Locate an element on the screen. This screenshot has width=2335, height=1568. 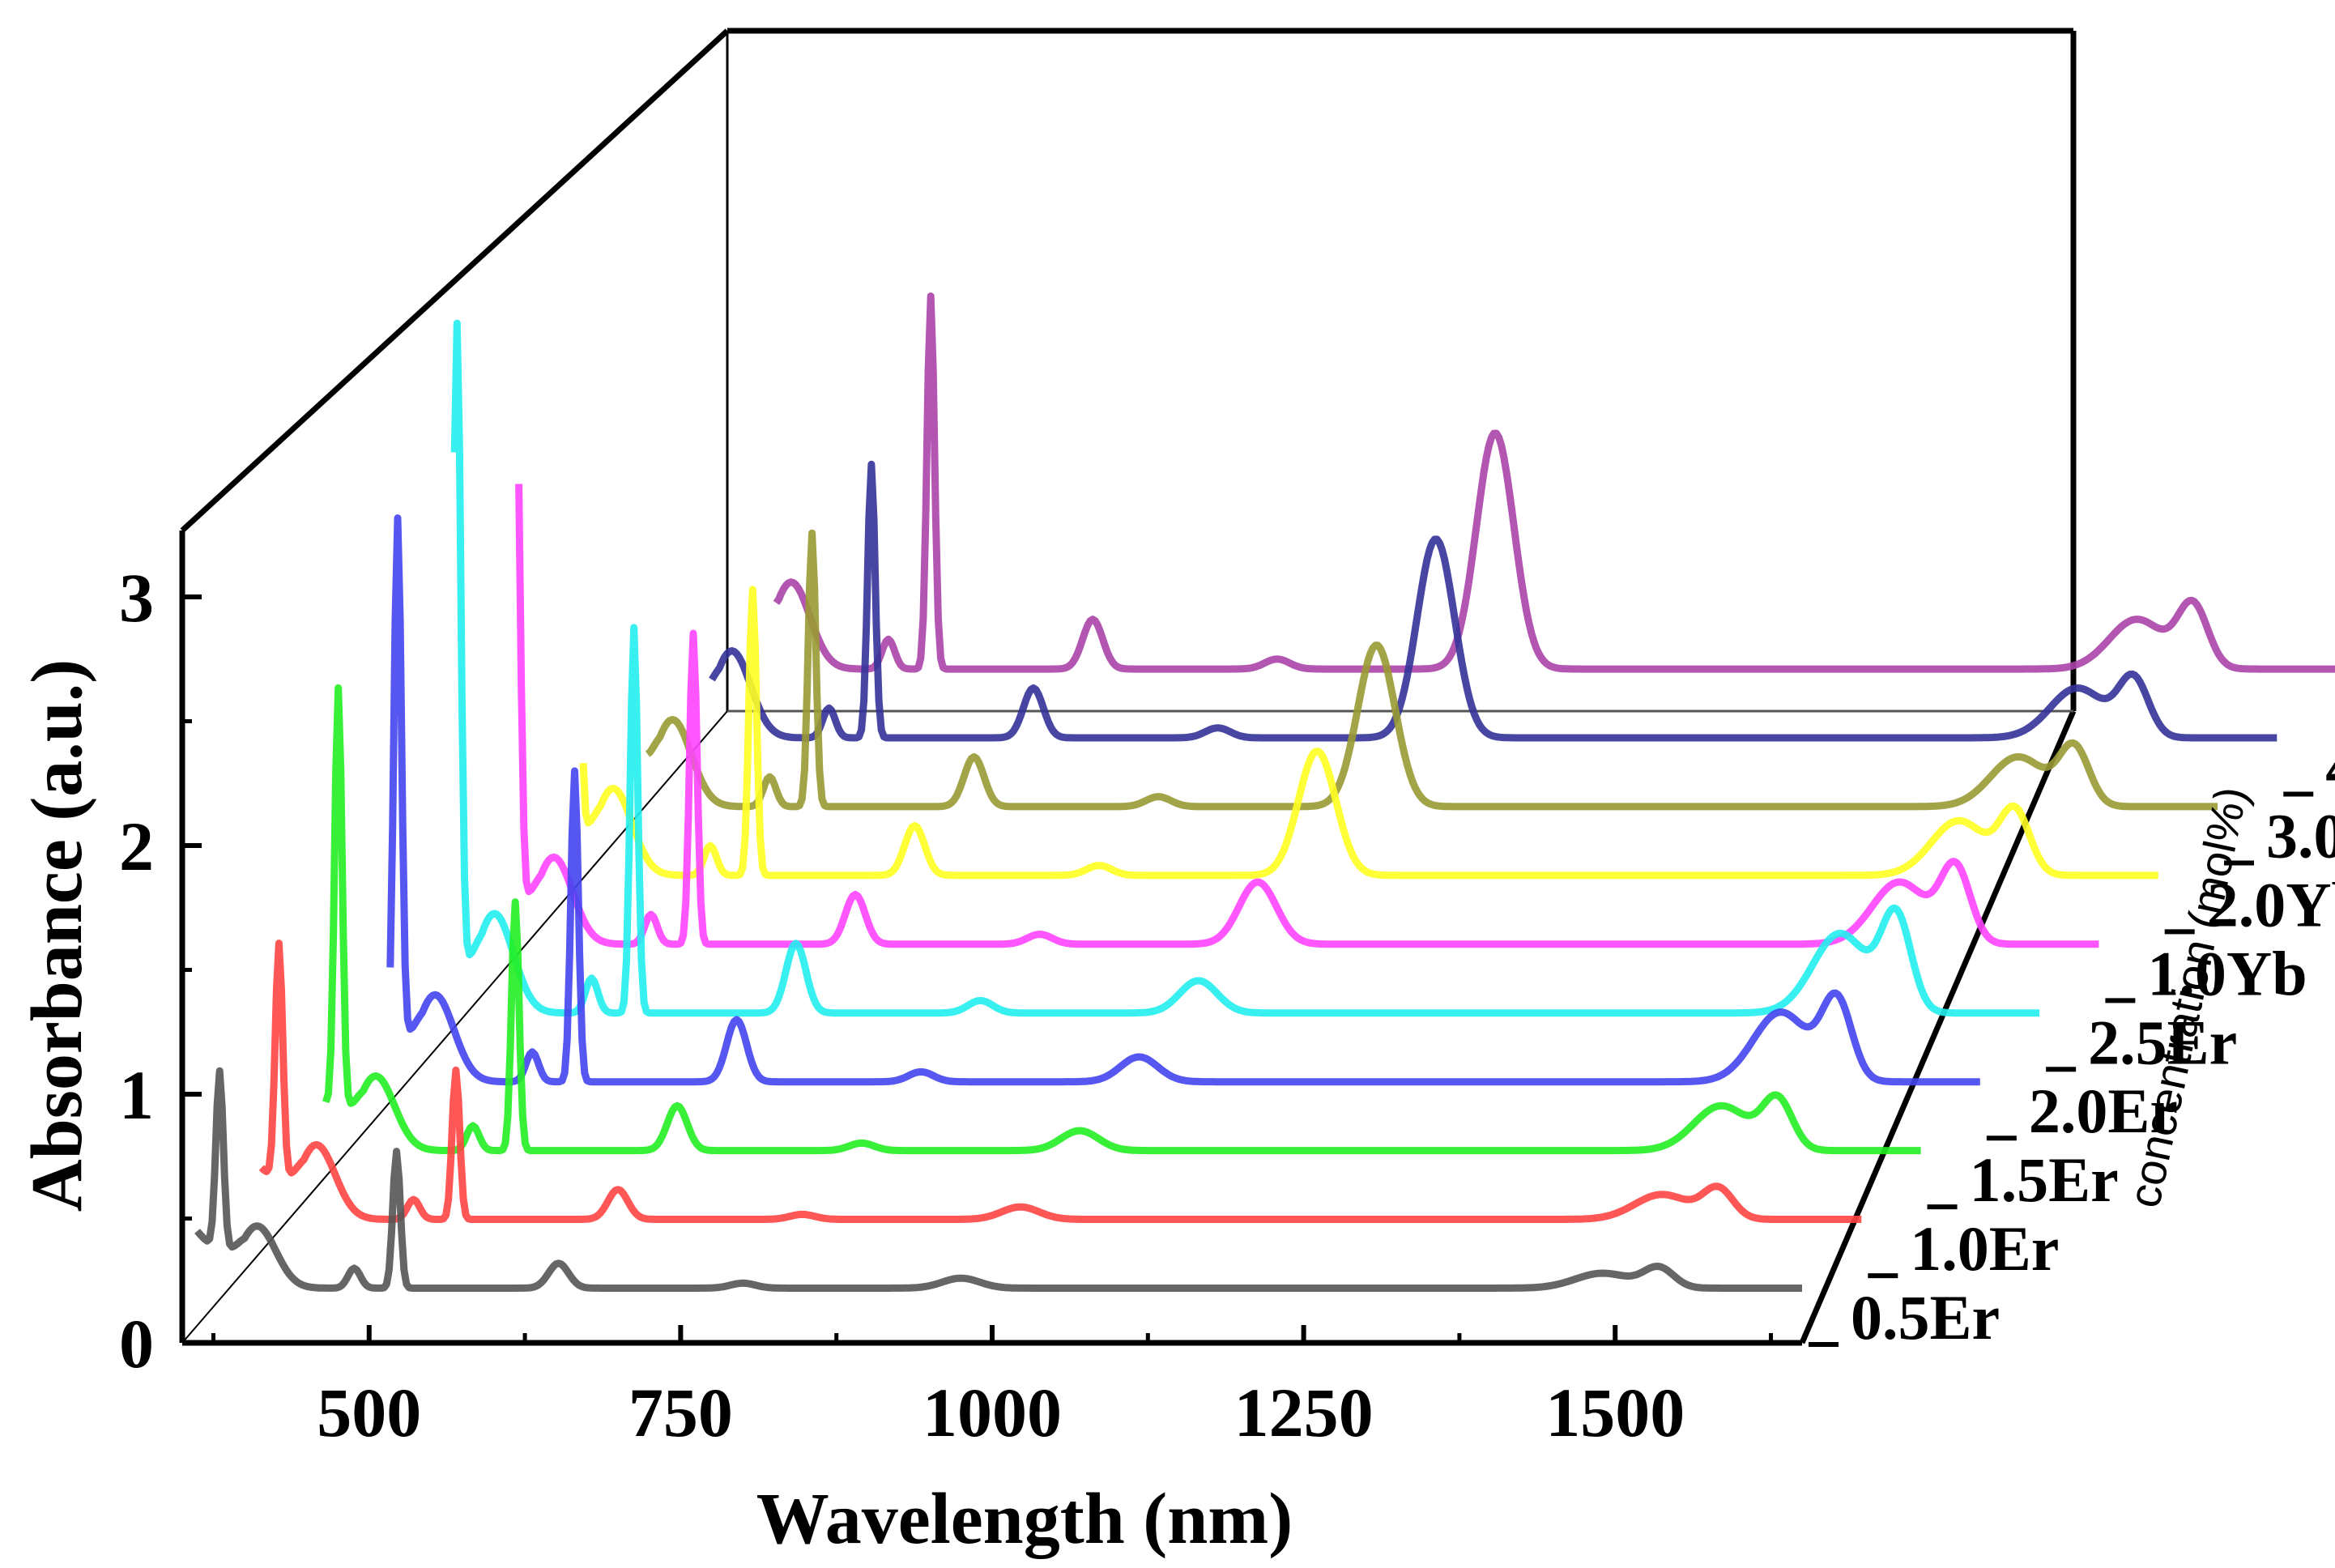
series-label-3-0yb: 3.0Yb is located at coordinates (2300, 835).